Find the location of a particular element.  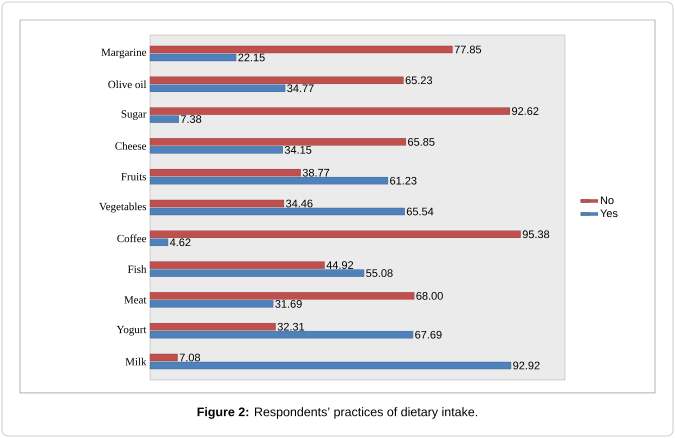

y-tick-label: Fish is located at coordinates (137, 269).